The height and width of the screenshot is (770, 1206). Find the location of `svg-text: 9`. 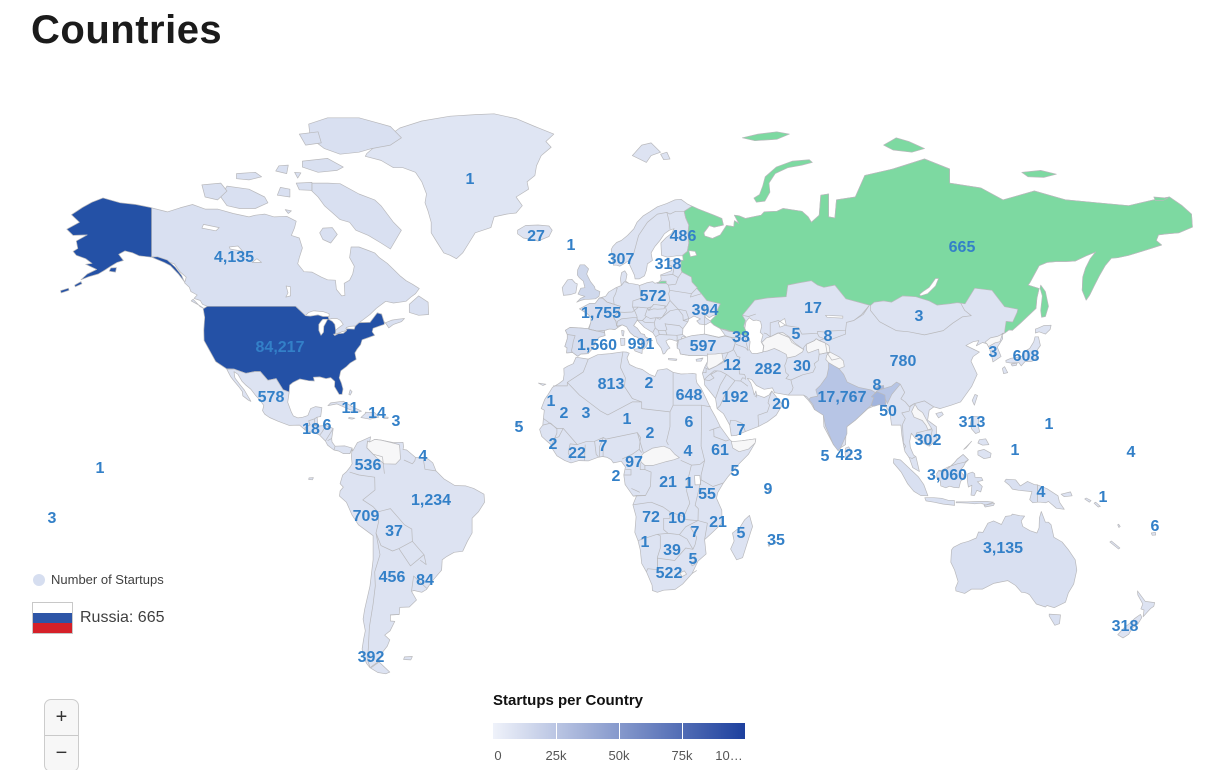

svg-text: 9 is located at coordinates (768, 489).